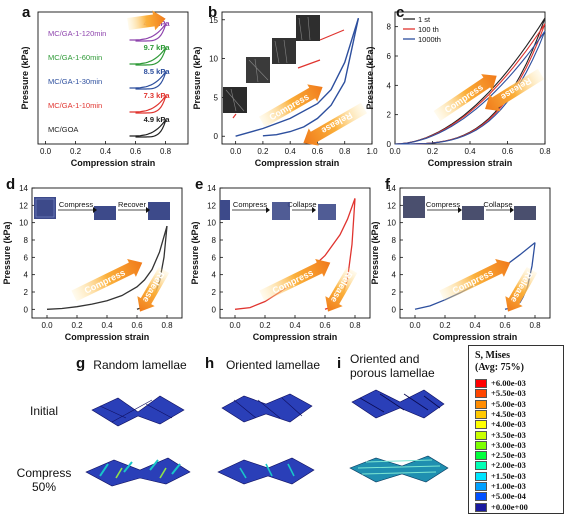 The height and width of the screenshot is (521, 576). Describe the element at coordinates (394, 275) in the screenshot. I see `y-tick-label-f: 4` at that location.